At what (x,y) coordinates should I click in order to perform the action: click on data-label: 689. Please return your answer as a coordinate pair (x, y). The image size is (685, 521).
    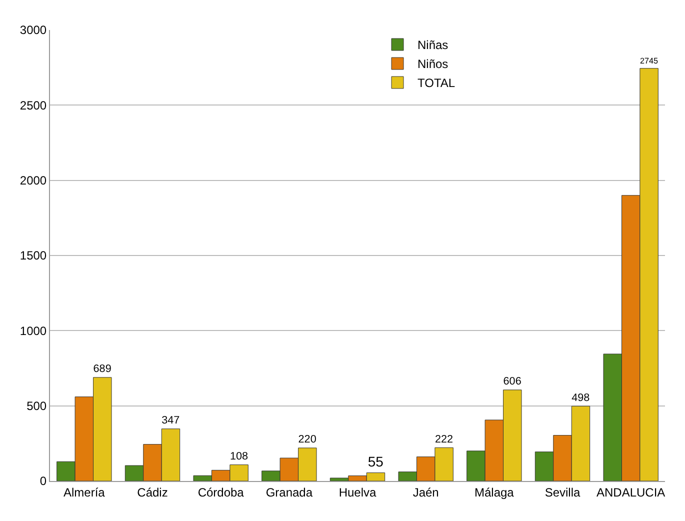
    Looking at the image, I should click on (102, 369).